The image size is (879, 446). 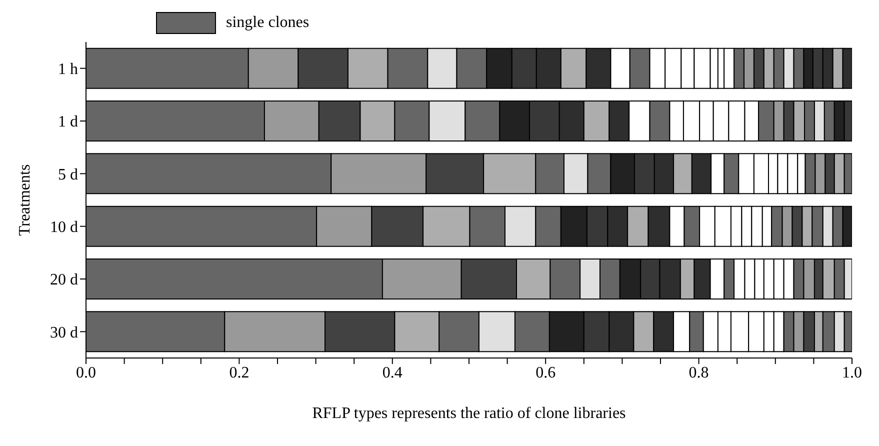 I want to click on y-tick-label: 1 d, so click(x=68, y=122).